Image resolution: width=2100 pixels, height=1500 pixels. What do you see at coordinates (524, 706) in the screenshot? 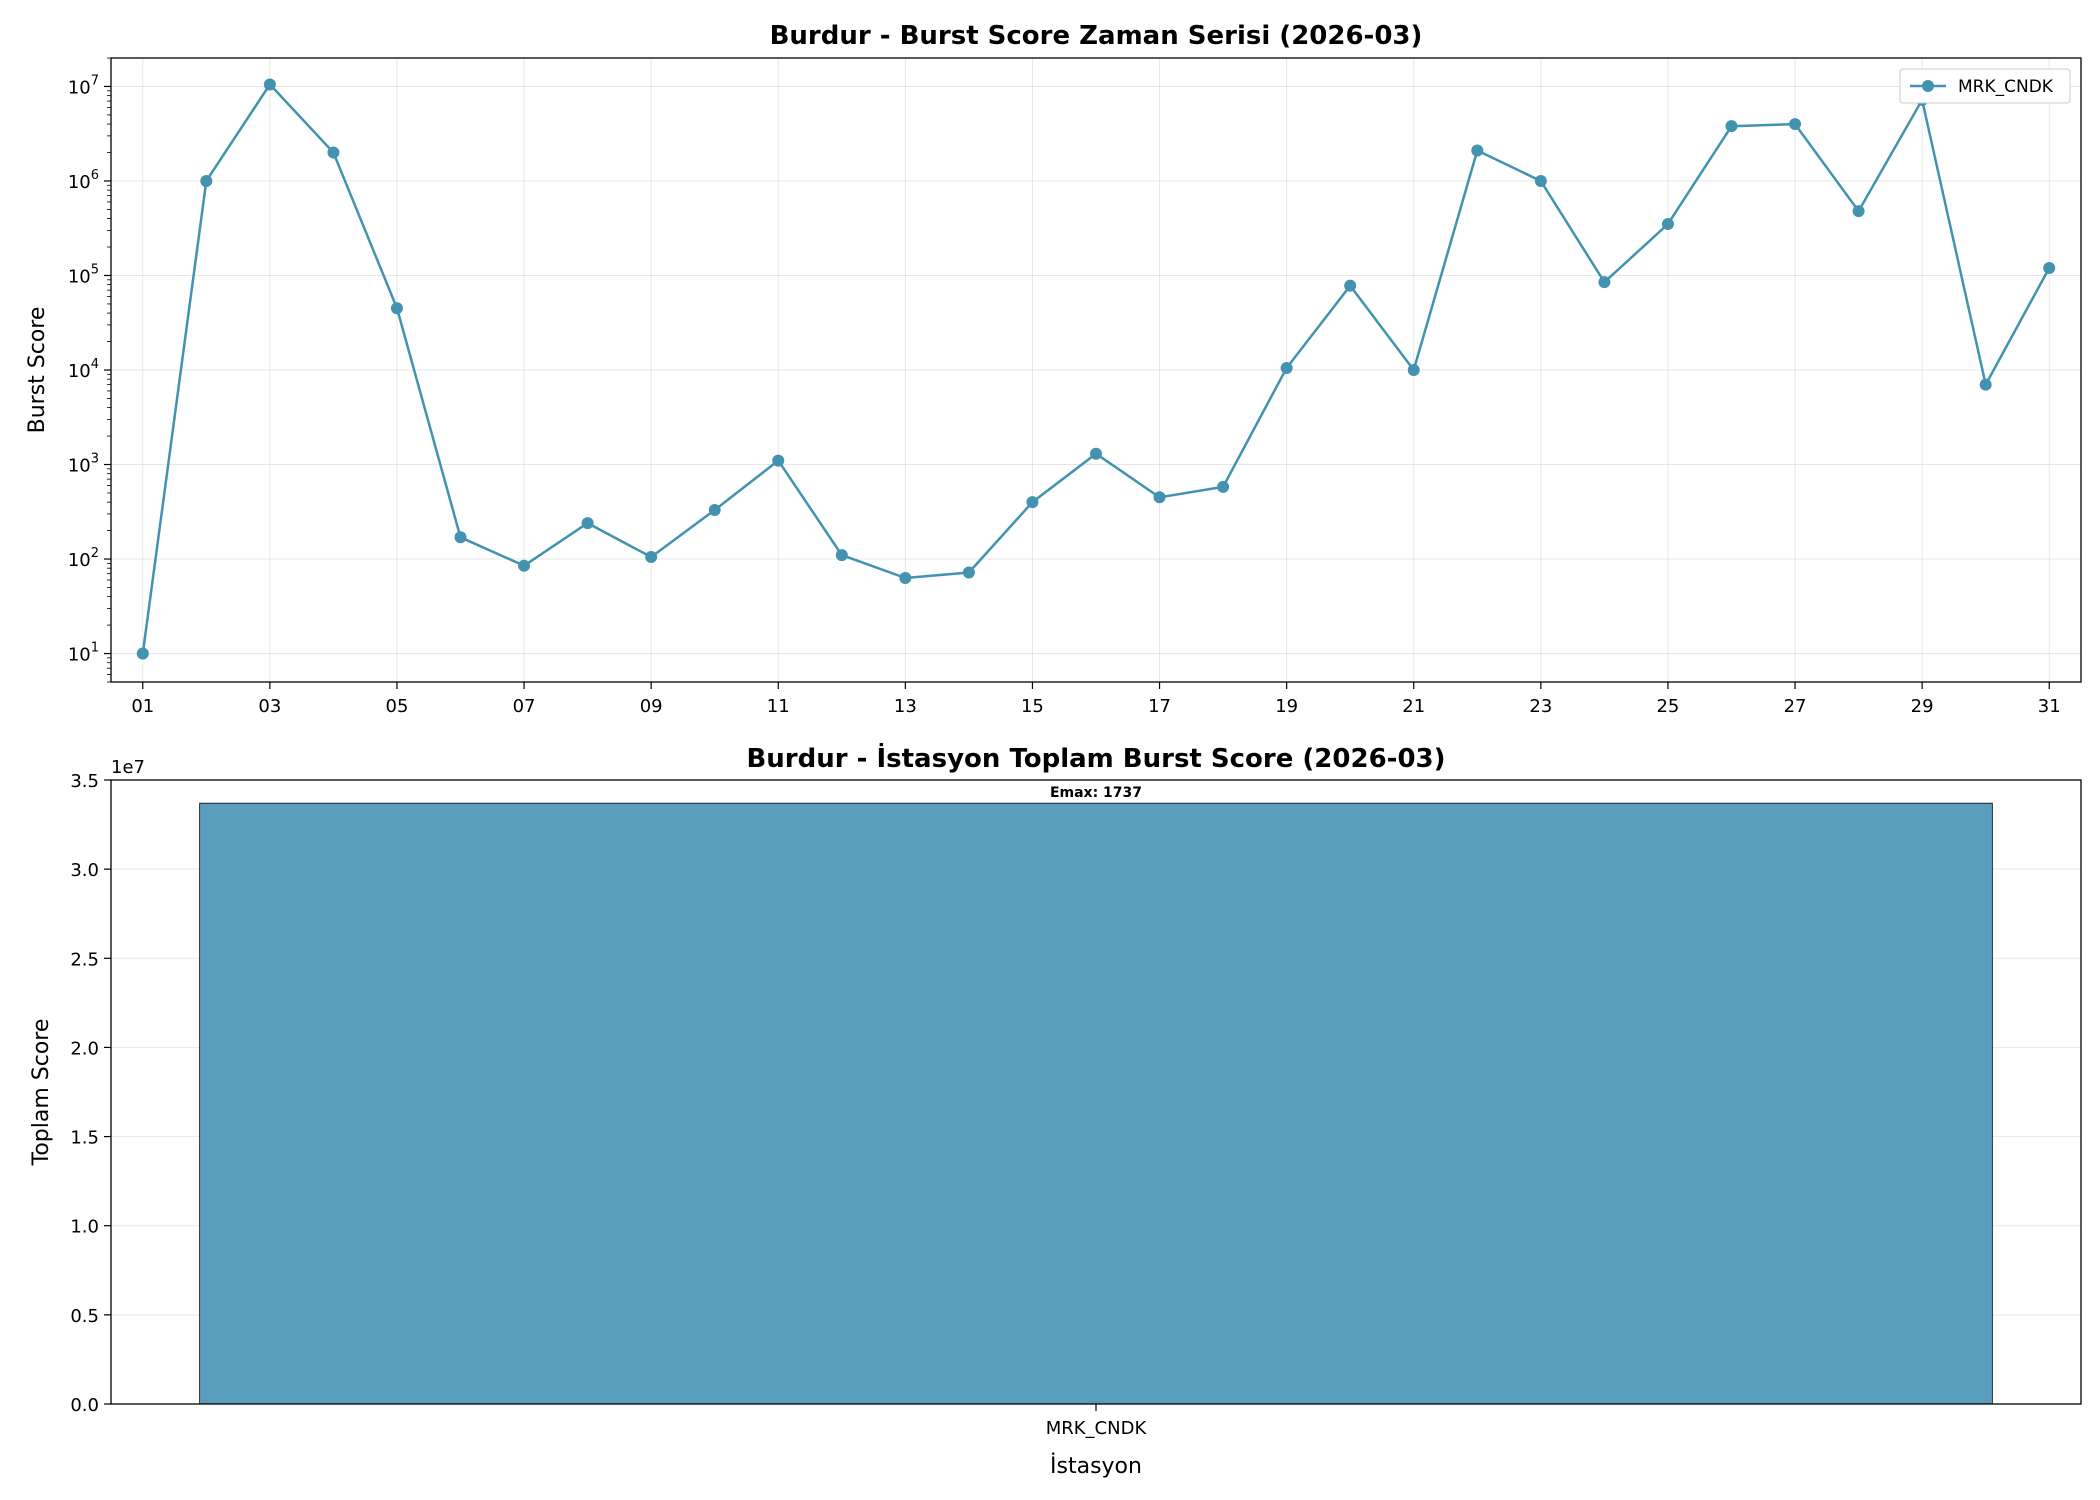
I see `x-tick-label: 07` at bounding box center [524, 706].